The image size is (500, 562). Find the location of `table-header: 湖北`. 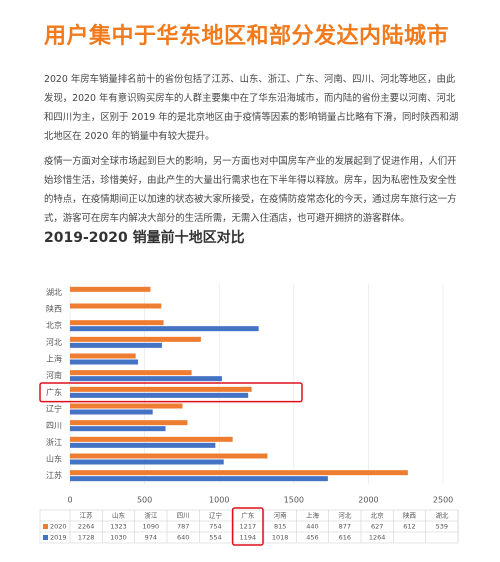

table-header: 湖北 is located at coordinates (442, 515).